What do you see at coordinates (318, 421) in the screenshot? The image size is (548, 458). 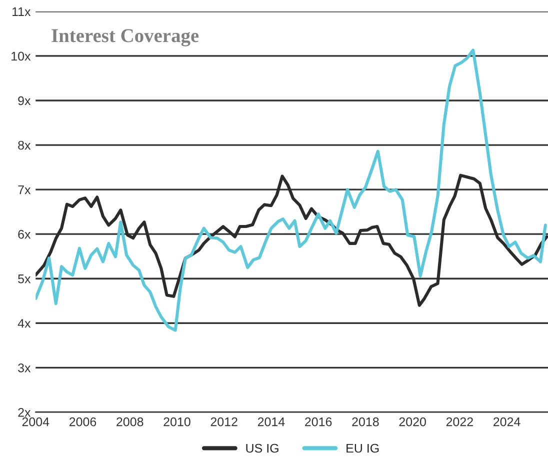 I see `x-tick-label: 2016` at bounding box center [318, 421].